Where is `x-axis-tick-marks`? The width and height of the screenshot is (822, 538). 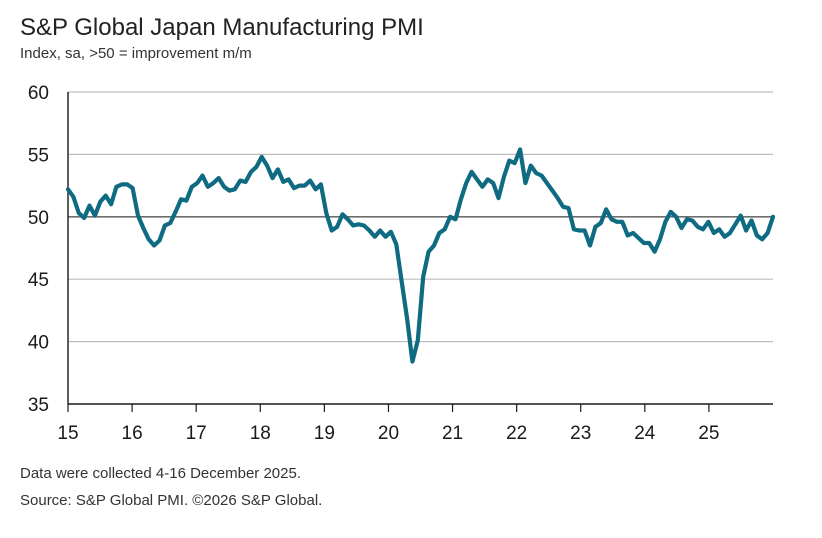
x-axis-tick-marks is located at coordinates (388, 408).